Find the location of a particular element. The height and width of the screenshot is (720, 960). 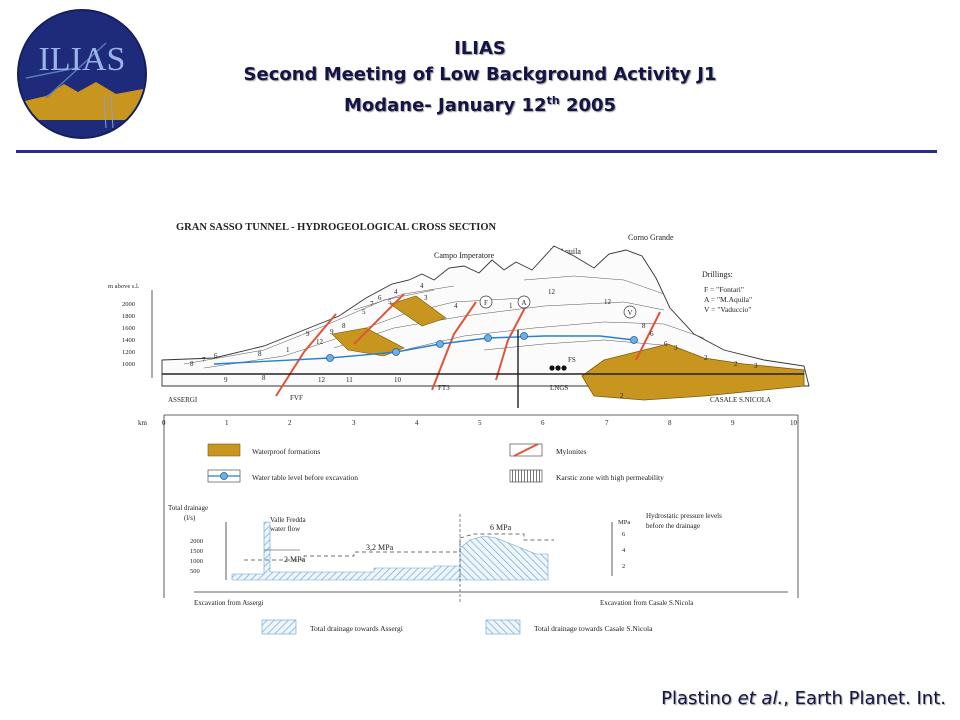

mpa-axis-label: MPa is located at coordinates (624, 522).